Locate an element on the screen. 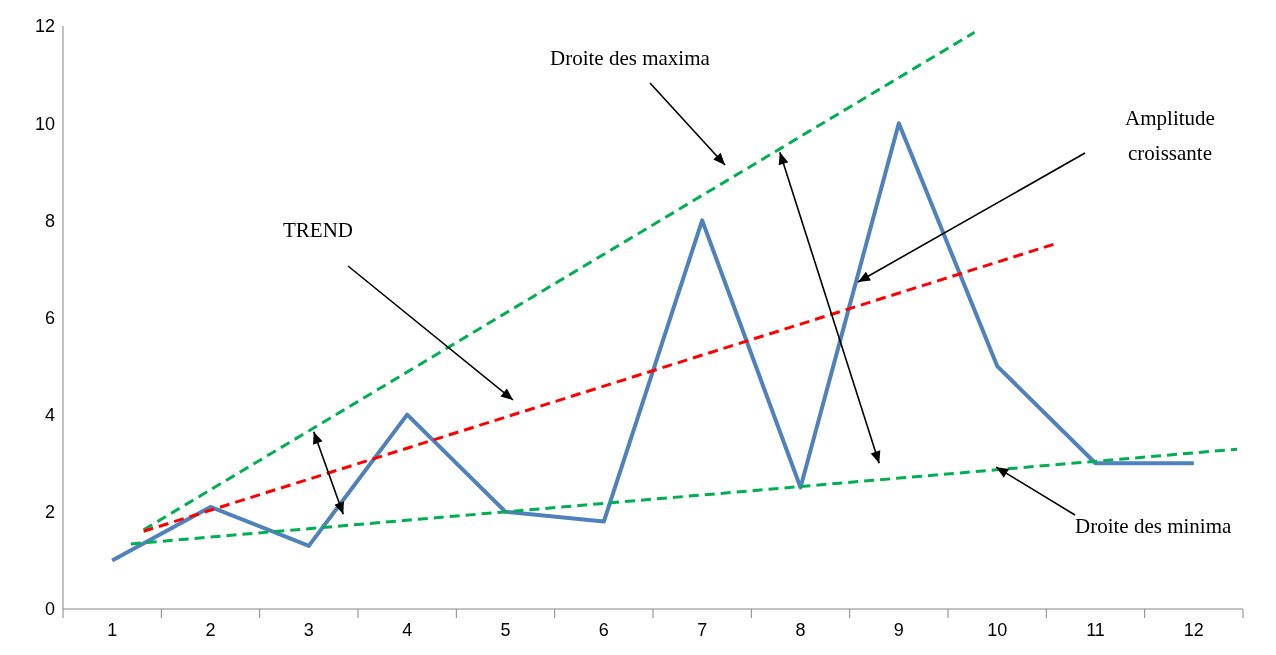 This screenshot has width=1276, height=655. annotation: Droite des minima is located at coordinates (1153, 526).